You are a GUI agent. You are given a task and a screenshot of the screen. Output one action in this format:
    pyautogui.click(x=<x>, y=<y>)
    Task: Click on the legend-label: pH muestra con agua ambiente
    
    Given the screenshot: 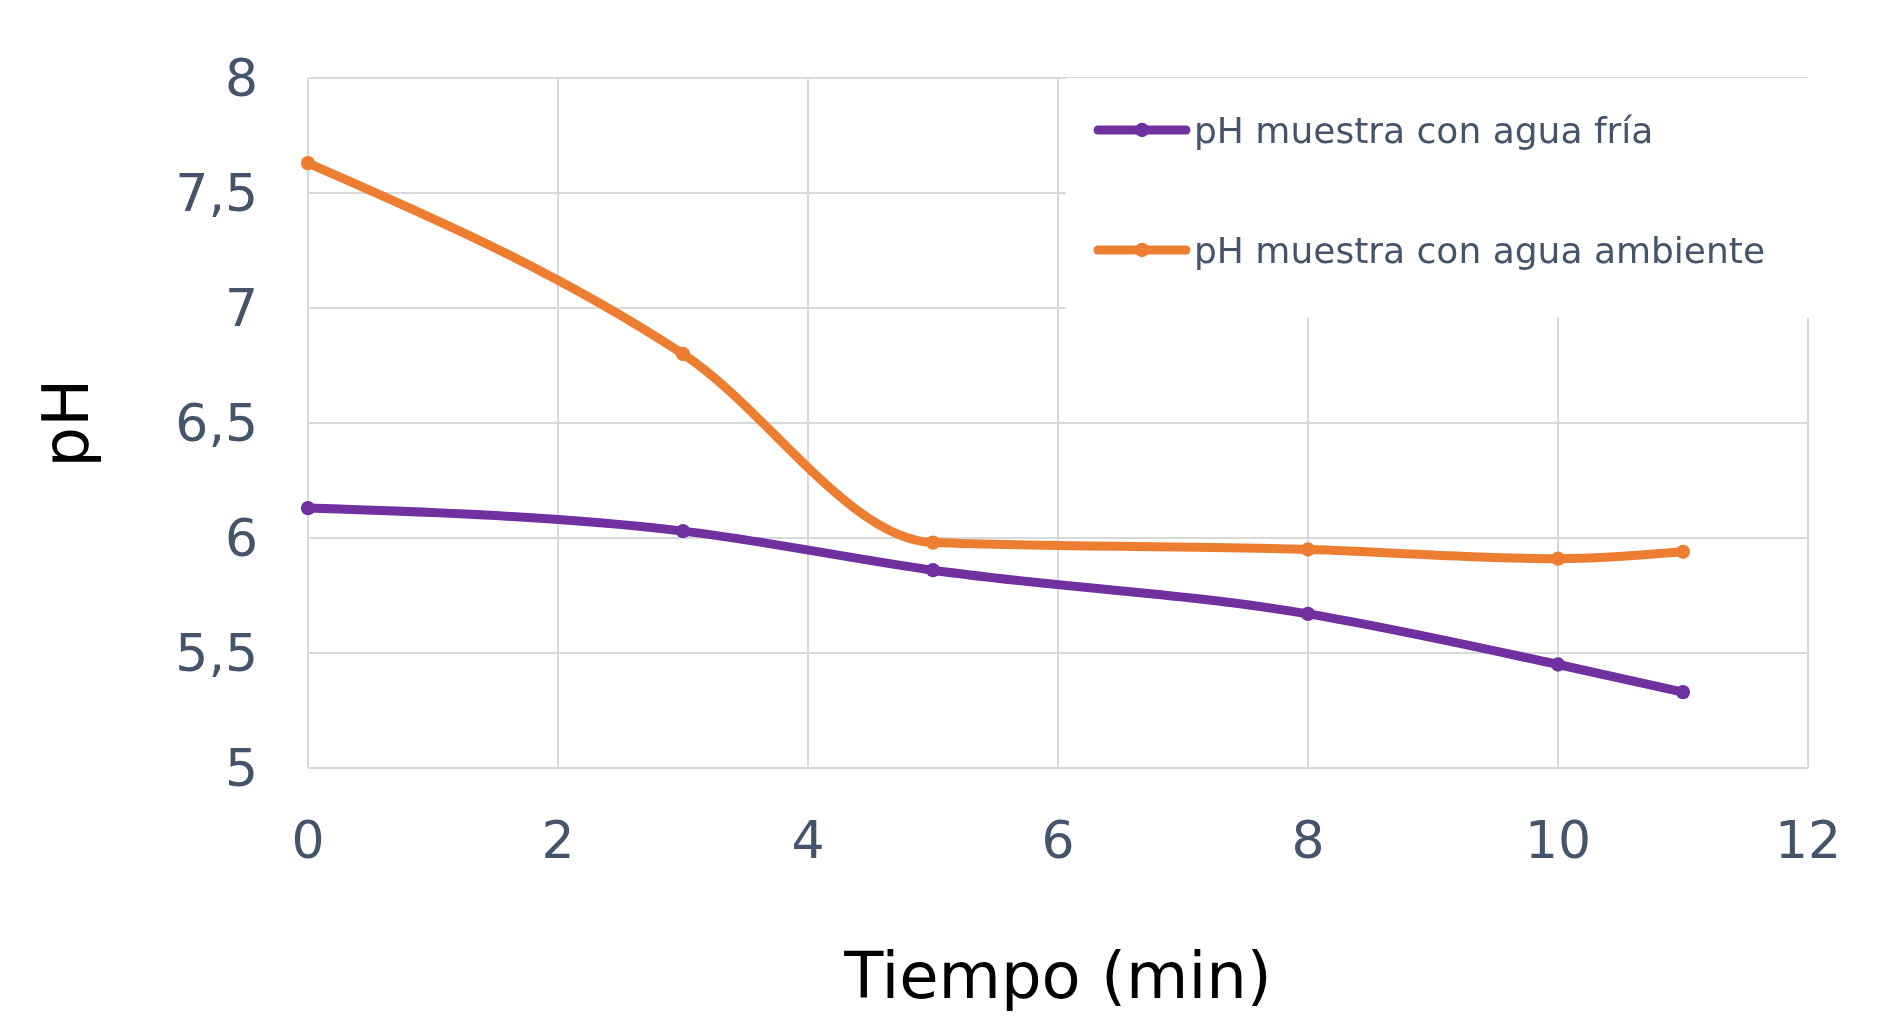 What is the action you would take?
    pyautogui.click(x=1480, y=250)
    